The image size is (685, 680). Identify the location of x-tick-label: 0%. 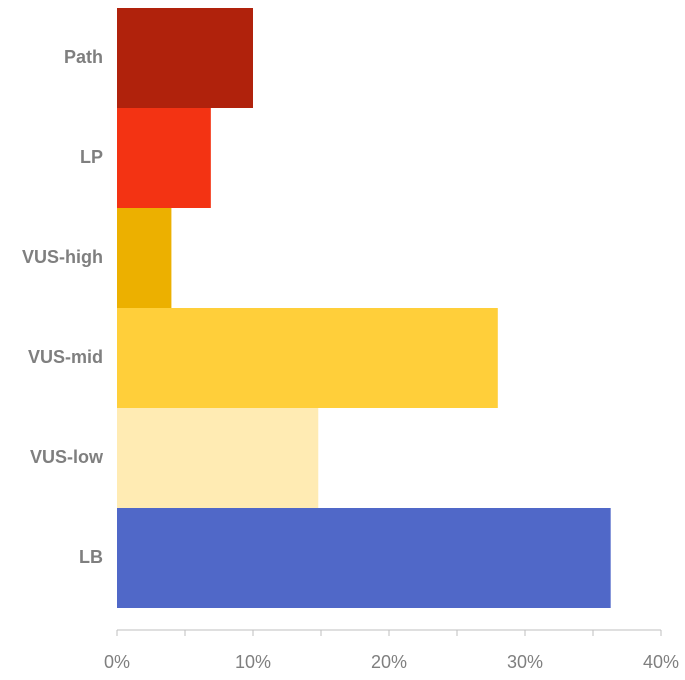
(117, 662).